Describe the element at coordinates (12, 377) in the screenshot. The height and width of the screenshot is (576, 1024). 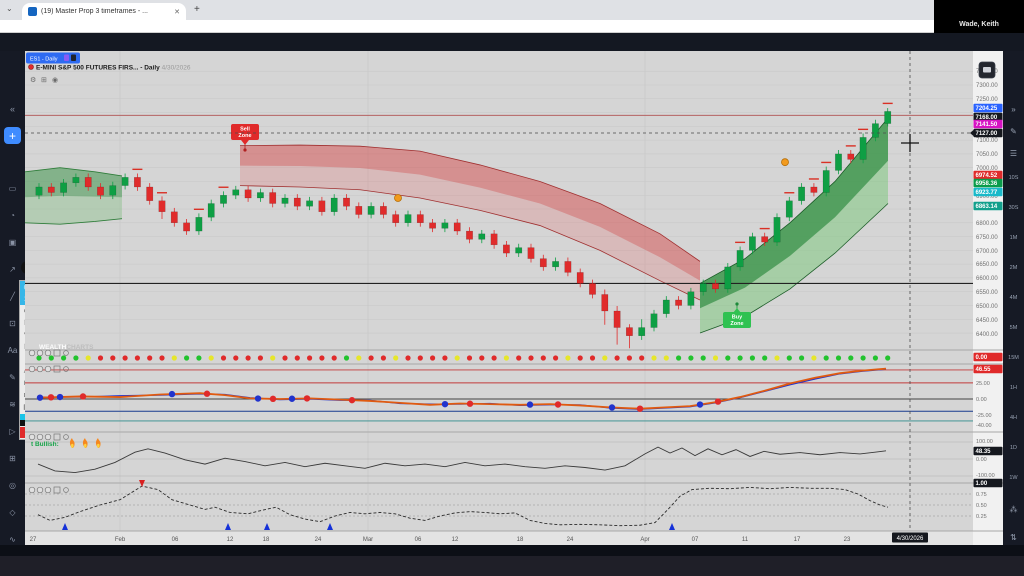
I see `draw-tool-icon: ✎` at that location.